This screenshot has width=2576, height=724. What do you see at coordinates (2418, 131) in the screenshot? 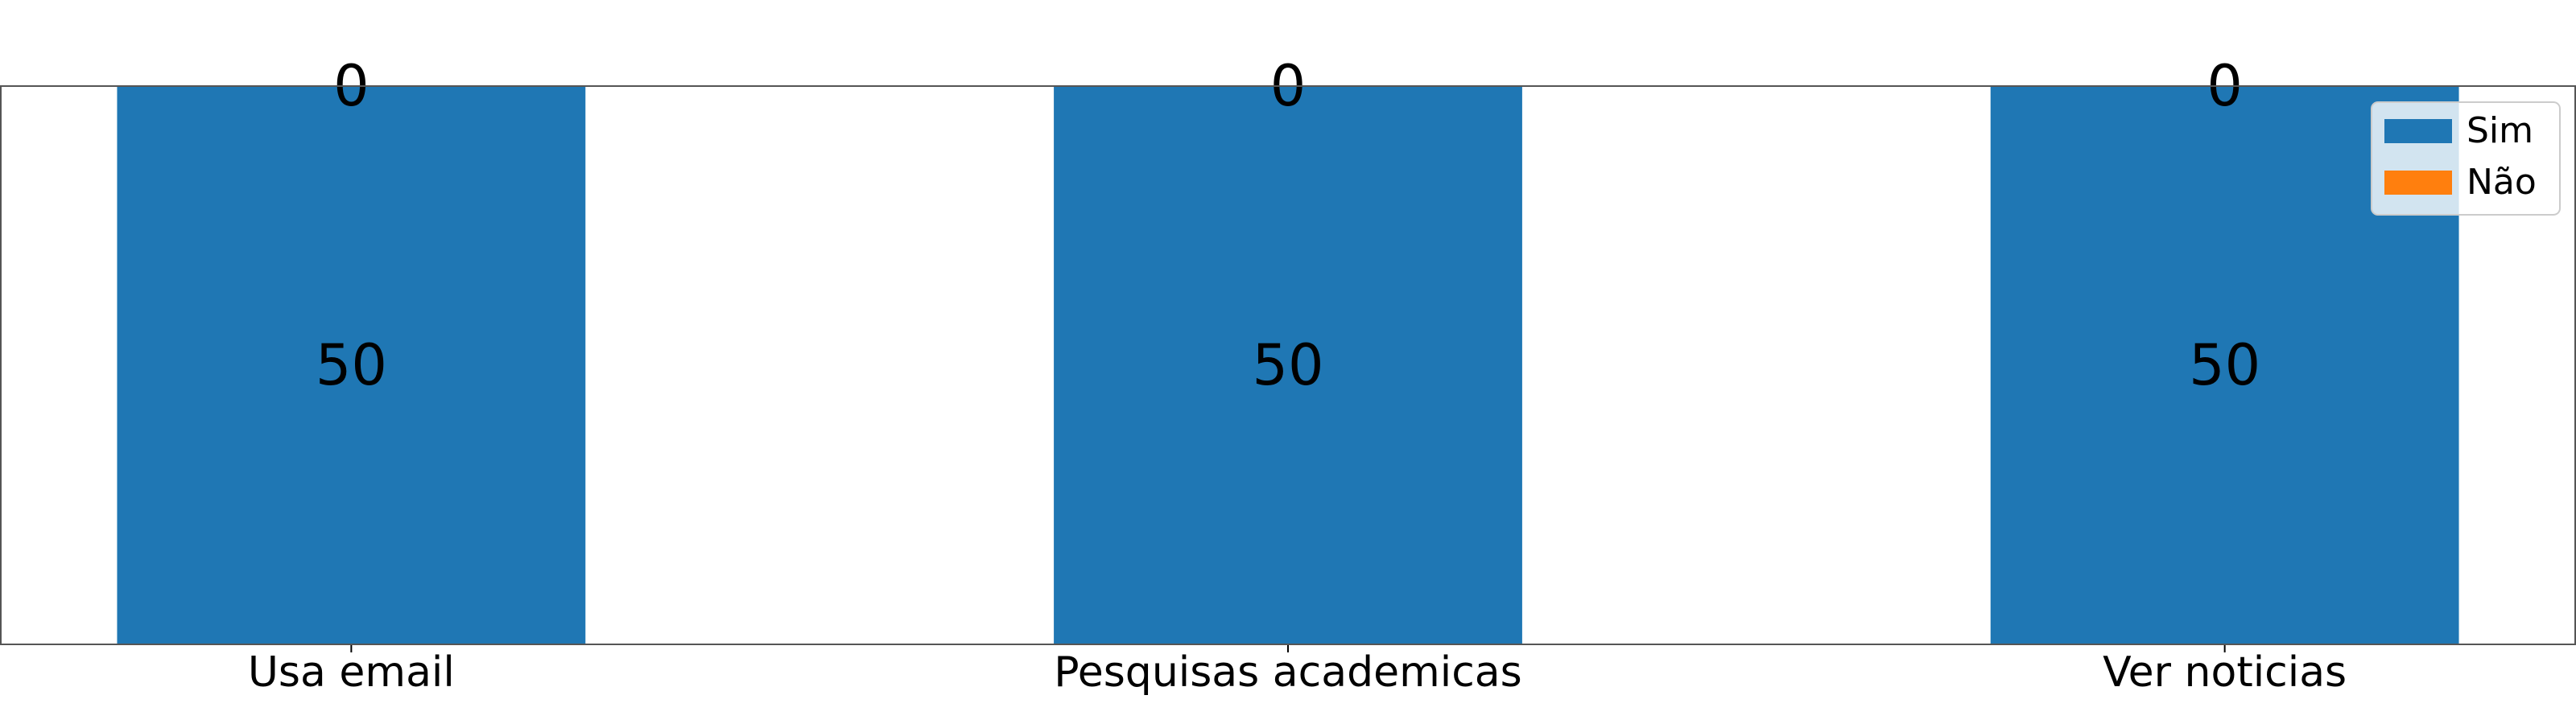
I see `legend-swatch-sim` at bounding box center [2418, 131].